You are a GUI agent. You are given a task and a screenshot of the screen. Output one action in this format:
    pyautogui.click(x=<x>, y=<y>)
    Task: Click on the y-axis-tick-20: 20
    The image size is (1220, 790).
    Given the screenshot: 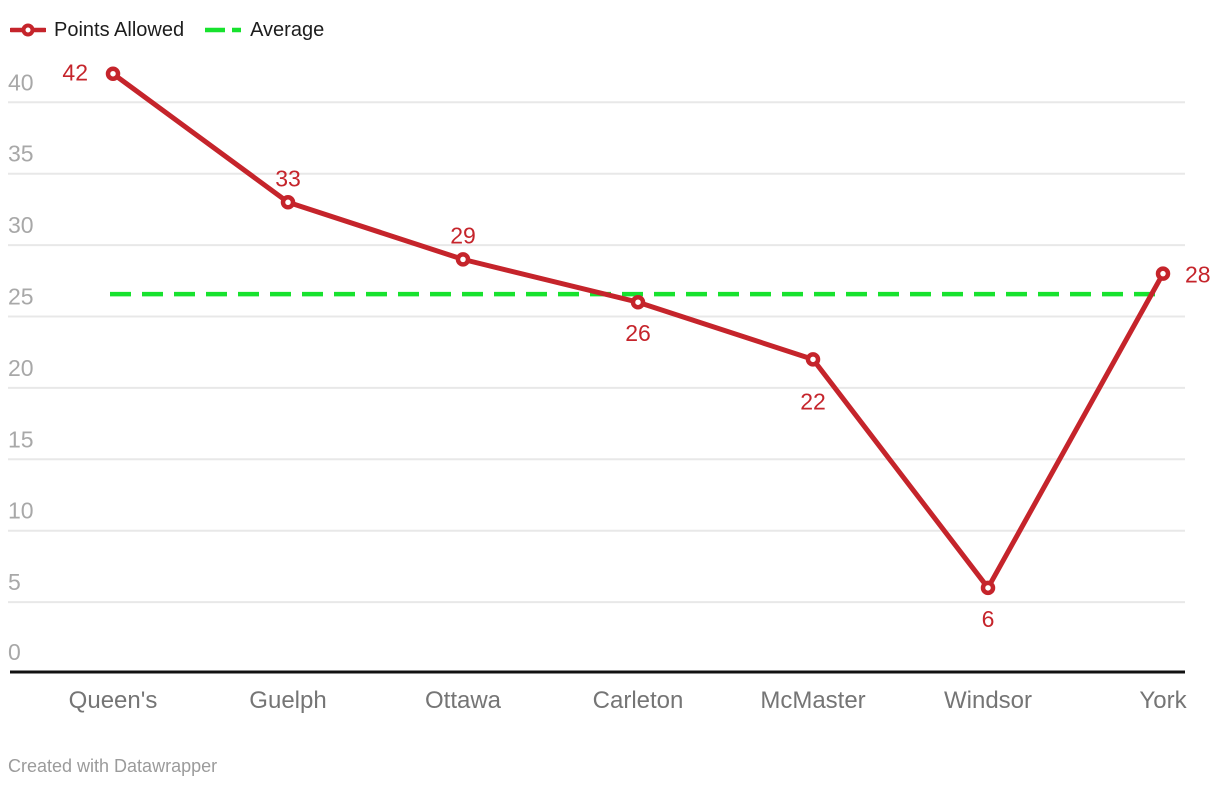 What is the action you would take?
    pyautogui.click(x=21, y=368)
    